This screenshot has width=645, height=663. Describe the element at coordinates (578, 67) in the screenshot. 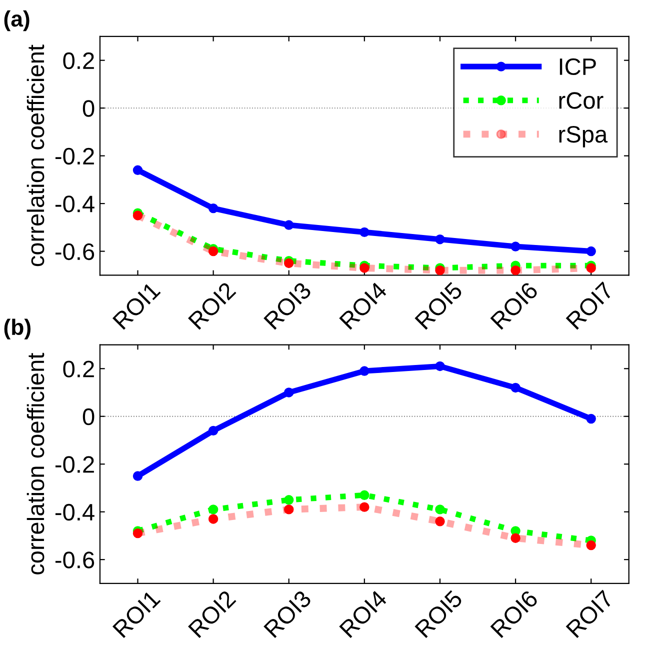

I see `legend-label: ICP` at that location.